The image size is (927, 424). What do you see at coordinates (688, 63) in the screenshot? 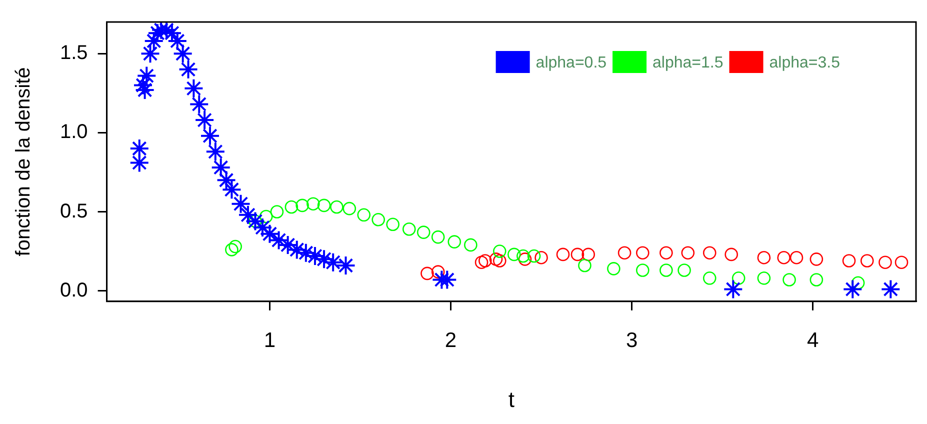
I see `legend-label: alpha=1.5` at bounding box center [688, 63].